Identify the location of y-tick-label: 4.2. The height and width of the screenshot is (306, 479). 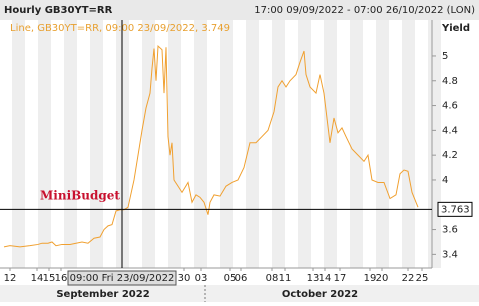
(450, 155).